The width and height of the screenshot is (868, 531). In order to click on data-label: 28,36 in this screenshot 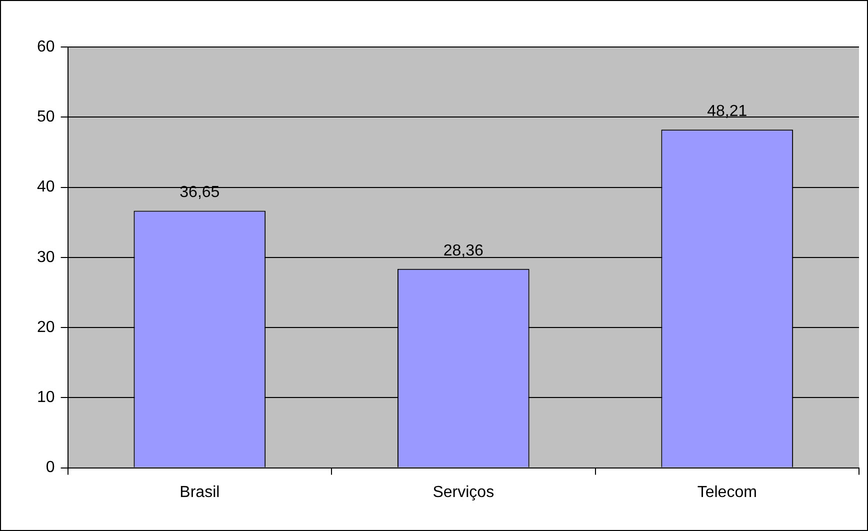, I will do `click(463, 251)`.